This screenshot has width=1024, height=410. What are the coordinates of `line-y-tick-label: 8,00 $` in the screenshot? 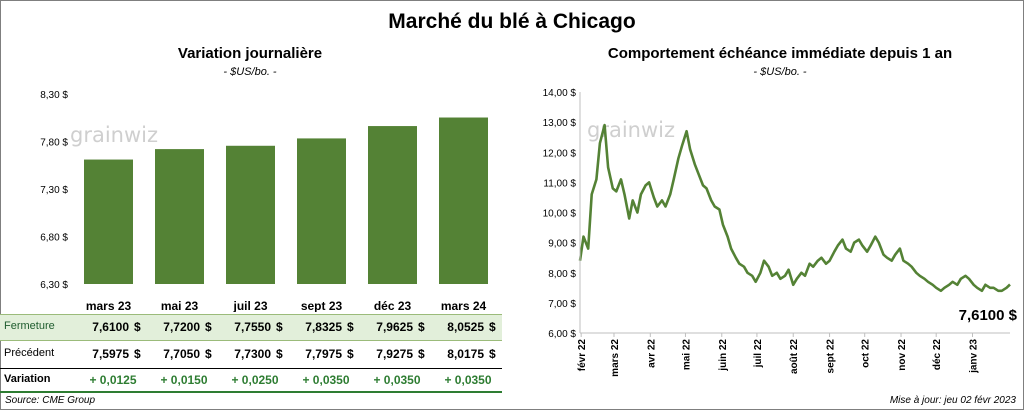 It's located at (562, 274).